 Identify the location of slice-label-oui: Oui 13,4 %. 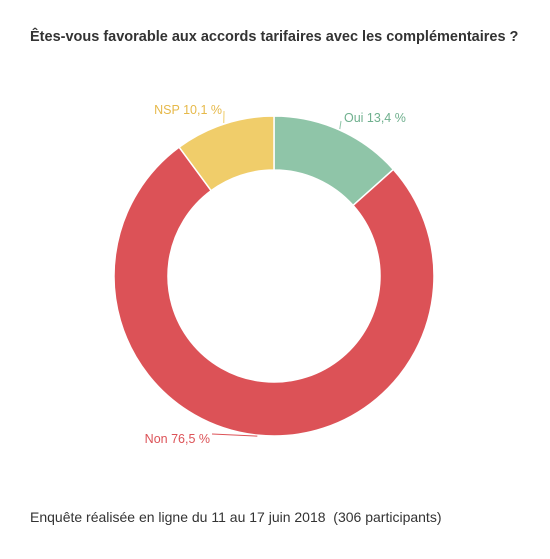
(375, 118).